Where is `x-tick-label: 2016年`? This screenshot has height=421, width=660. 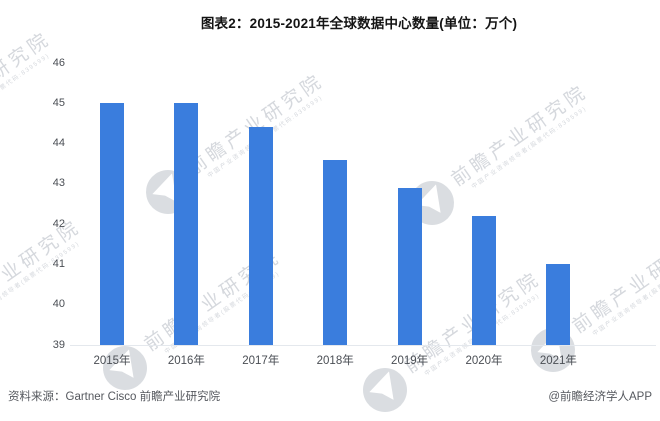
x-tick-label: 2016年 is located at coordinates (186, 361).